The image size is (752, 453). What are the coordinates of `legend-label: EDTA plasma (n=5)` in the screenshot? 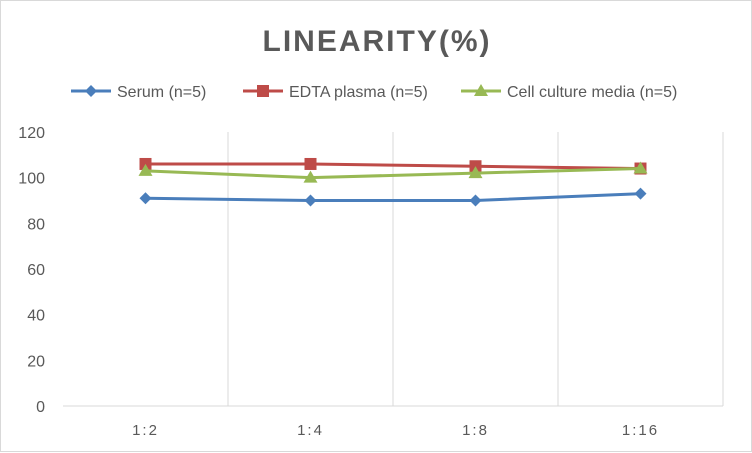 It's located at (358, 92).